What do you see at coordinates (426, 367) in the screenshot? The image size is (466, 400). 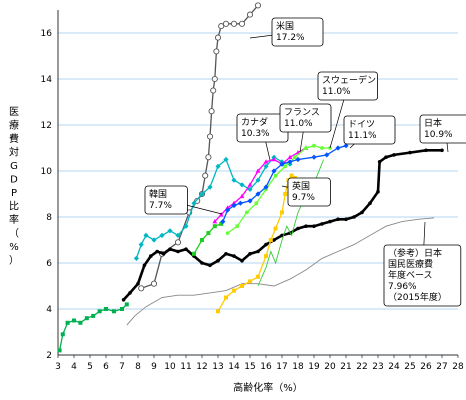 I see `x-tick-label-26: 26` at bounding box center [426, 367].